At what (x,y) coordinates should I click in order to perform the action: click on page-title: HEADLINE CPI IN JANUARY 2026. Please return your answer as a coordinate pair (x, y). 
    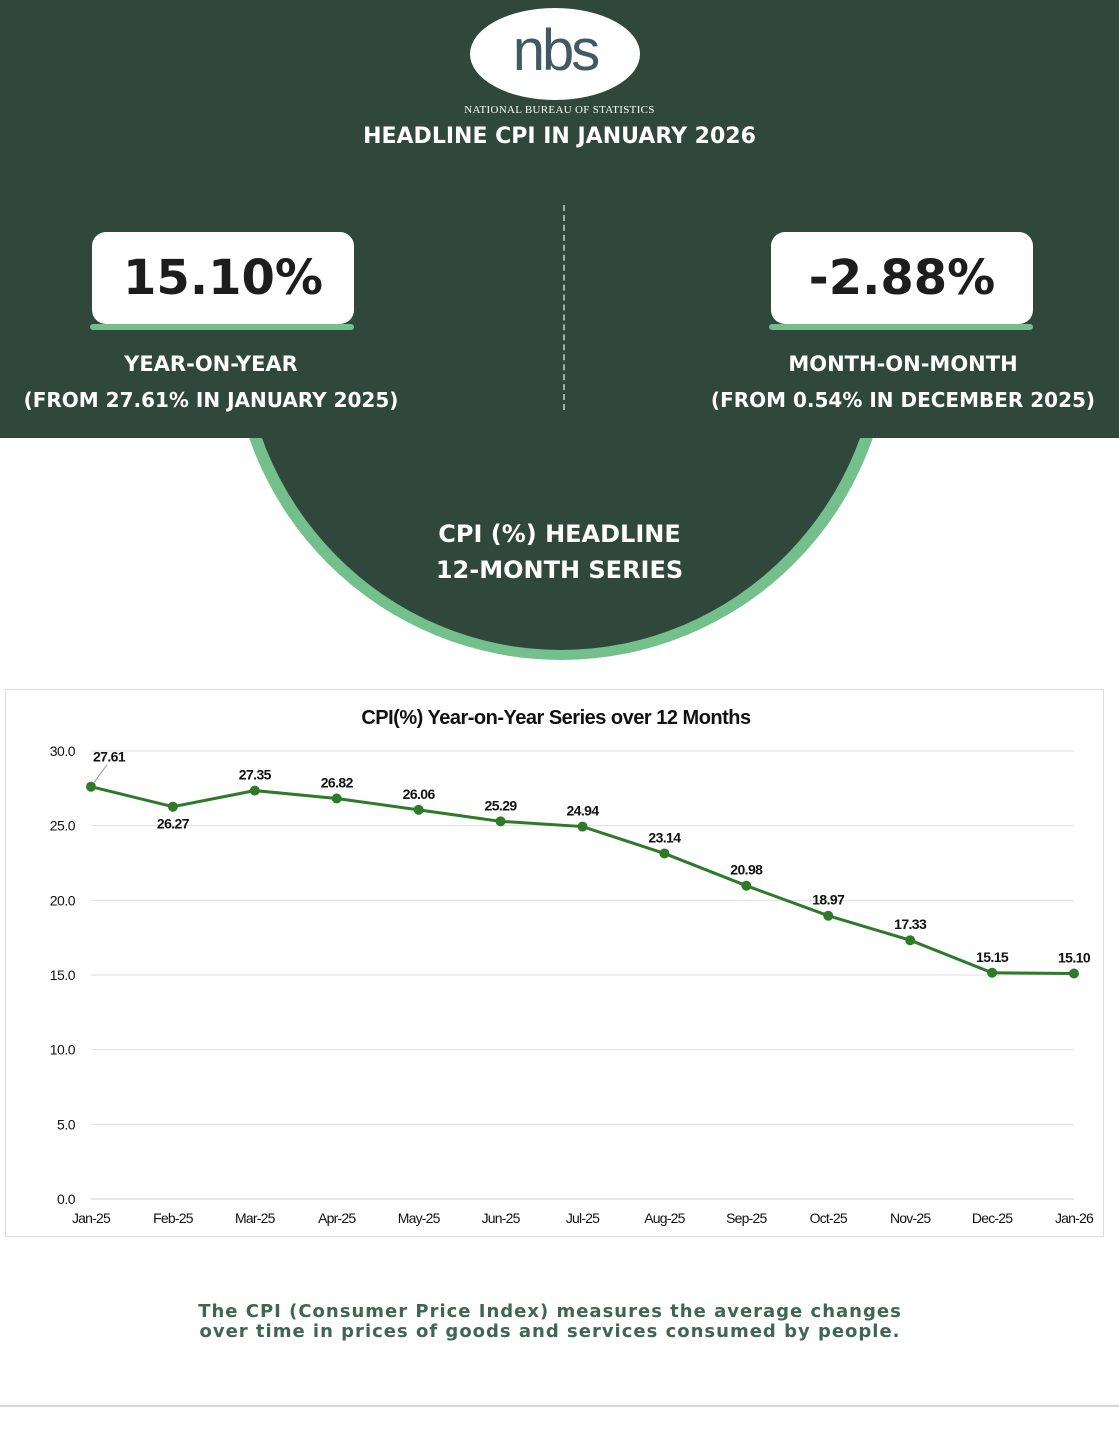
    Looking at the image, I should click on (559, 136).